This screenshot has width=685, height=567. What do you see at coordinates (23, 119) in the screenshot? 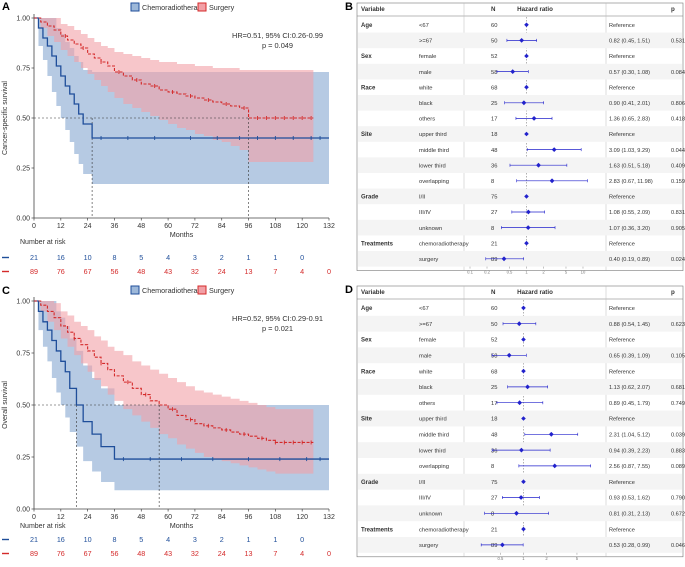
I see `y-tick-label: 0.50` at bounding box center [23, 119].